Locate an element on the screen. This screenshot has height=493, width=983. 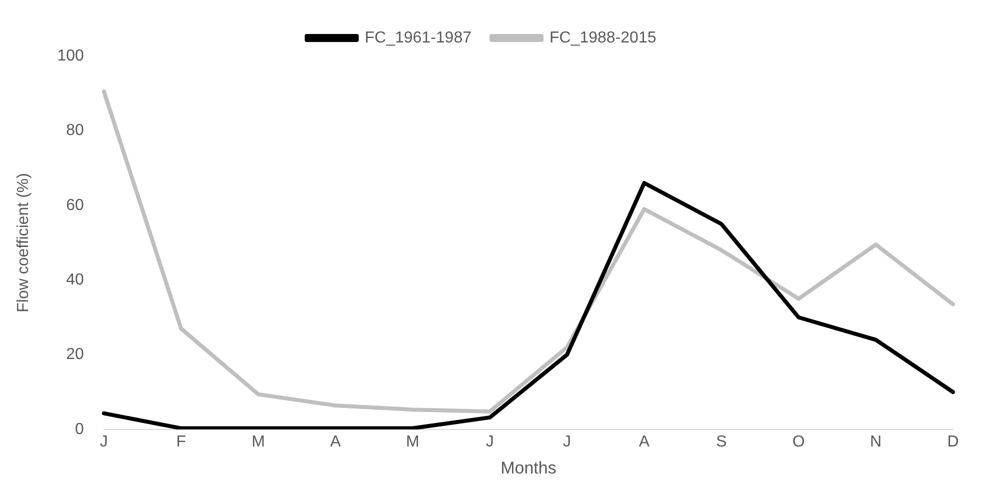
x-tick-label: F is located at coordinates (181, 441).